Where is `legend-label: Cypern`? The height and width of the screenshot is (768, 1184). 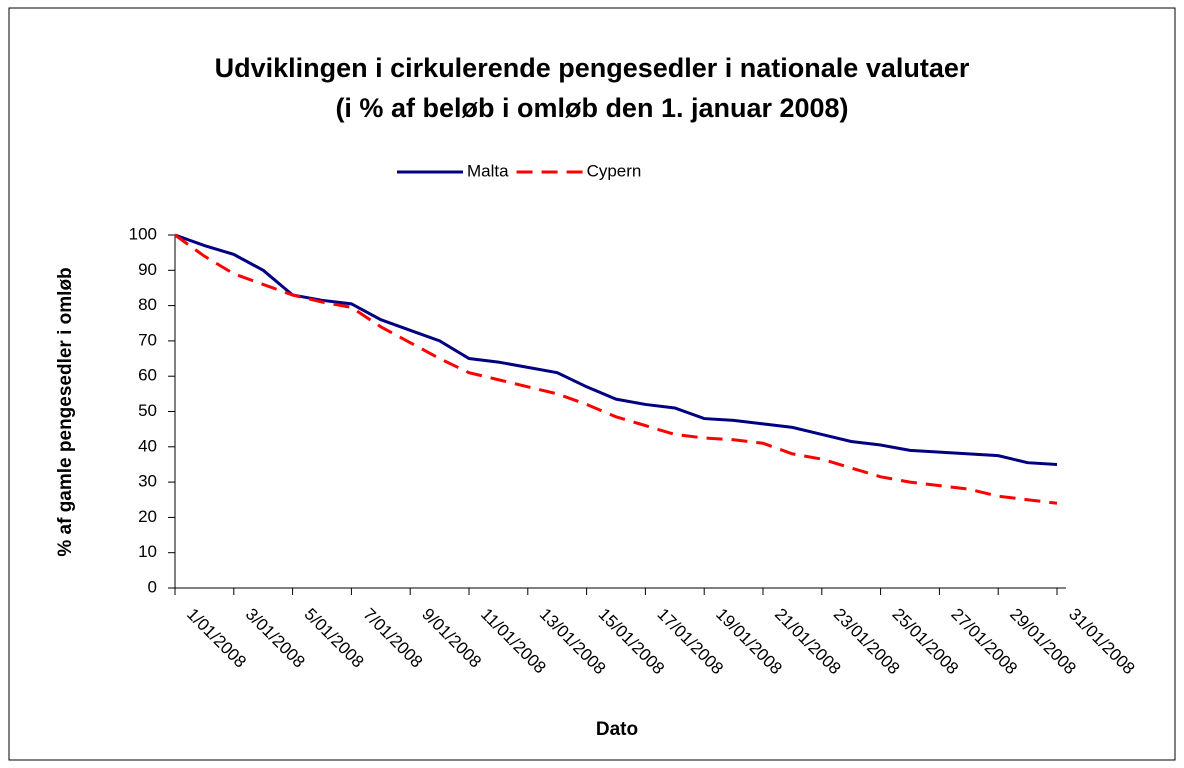
legend-label: Cypern is located at coordinates (614, 170).